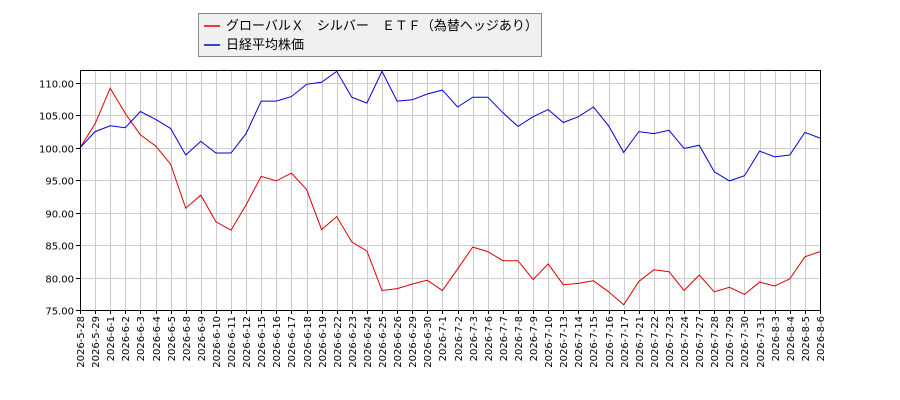 The width and height of the screenshot is (900, 400). Describe the element at coordinates (262, 342) in the screenshot. I see `x-tick-label: 2026-6-15` at that location.